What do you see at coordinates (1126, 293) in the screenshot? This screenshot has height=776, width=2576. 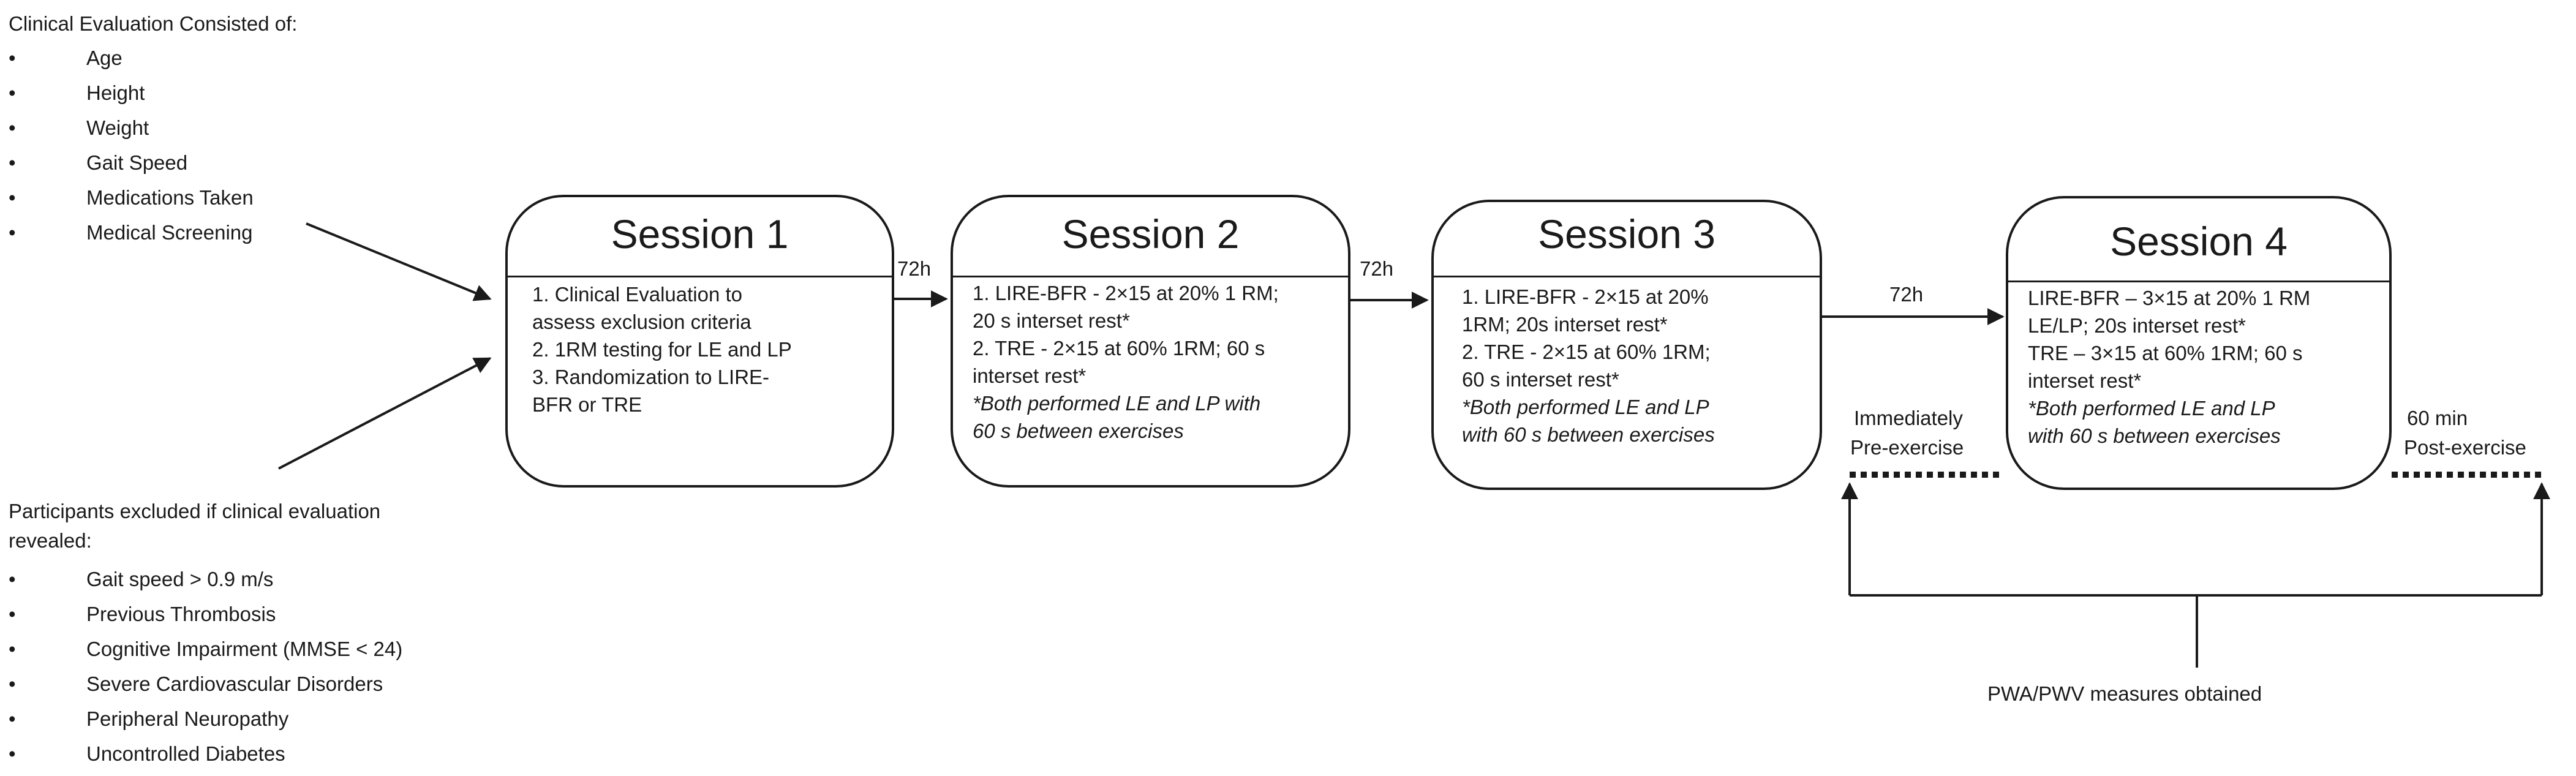 I see `session-line: 1. LIRE-BFR - 2×15 at 20% 1 RM;` at bounding box center [1126, 293].